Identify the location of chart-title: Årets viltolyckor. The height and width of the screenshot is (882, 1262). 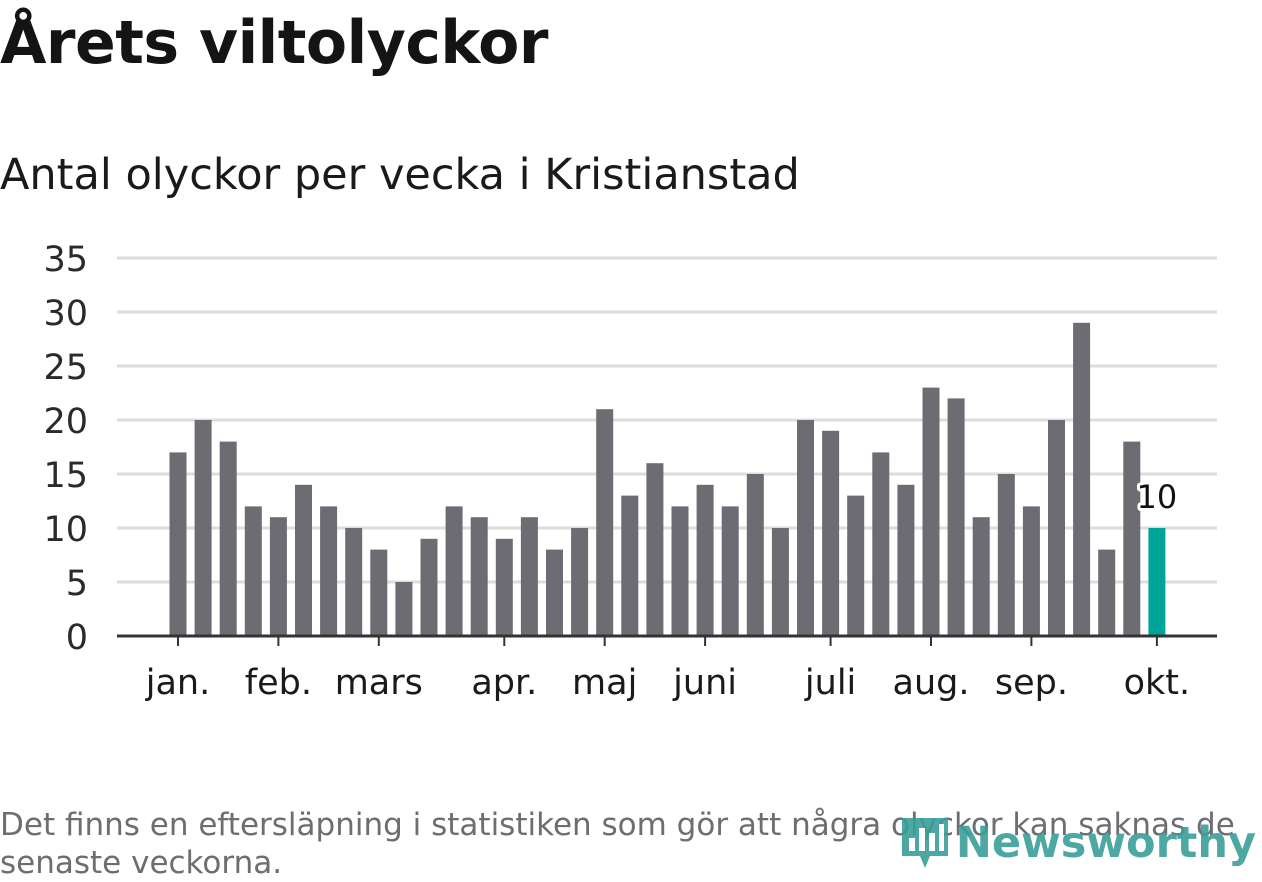
(274, 43).